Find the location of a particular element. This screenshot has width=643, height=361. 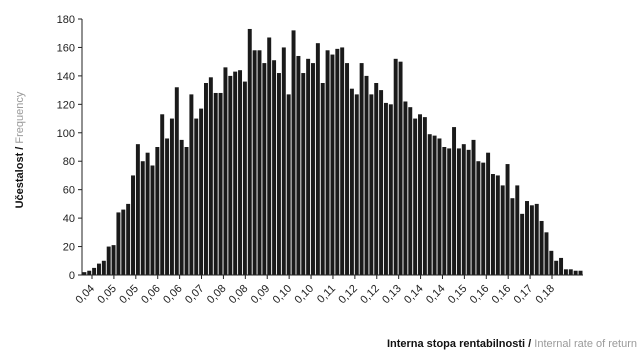

y-tick-label: 180 is located at coordinates (66, 20).